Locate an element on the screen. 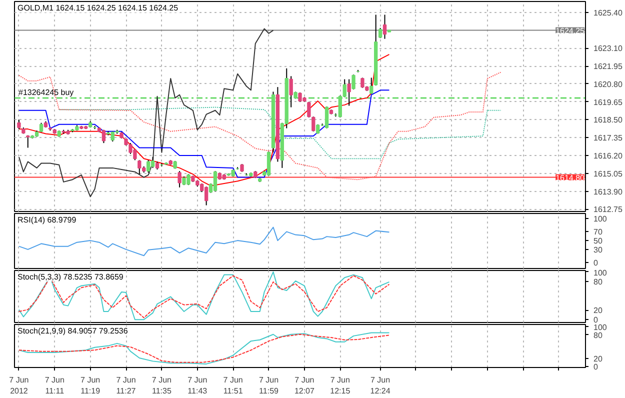  x-tick-label: 7 Jun 11:43 is located at coordinates (198, 386).